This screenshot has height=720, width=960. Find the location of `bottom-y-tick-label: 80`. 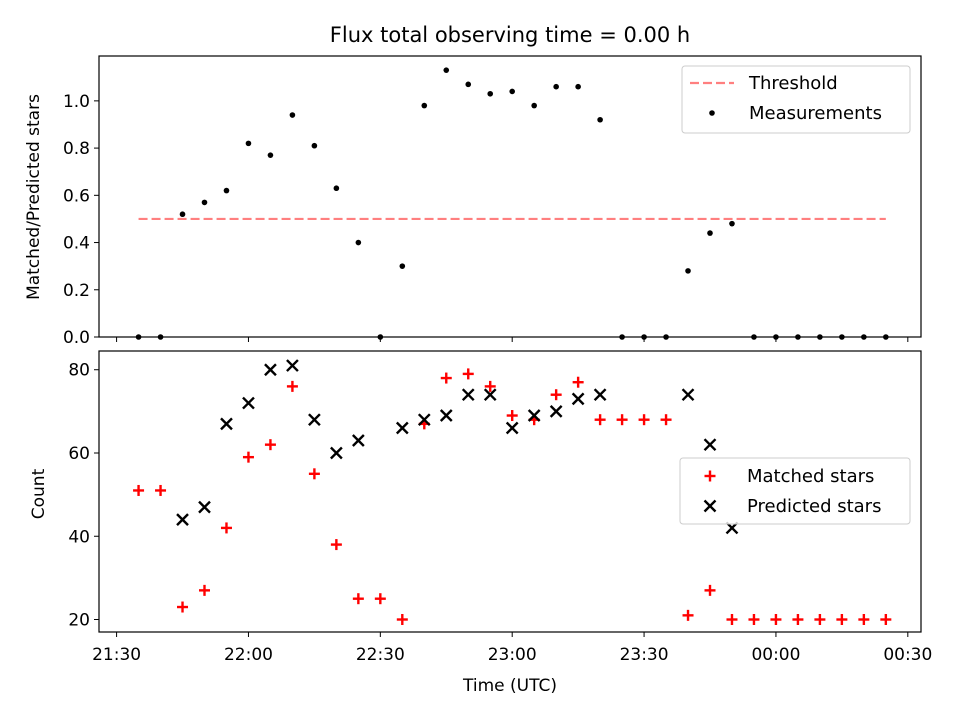

bottom-y-tick-label: 80 is located at coordinates (79, 371).